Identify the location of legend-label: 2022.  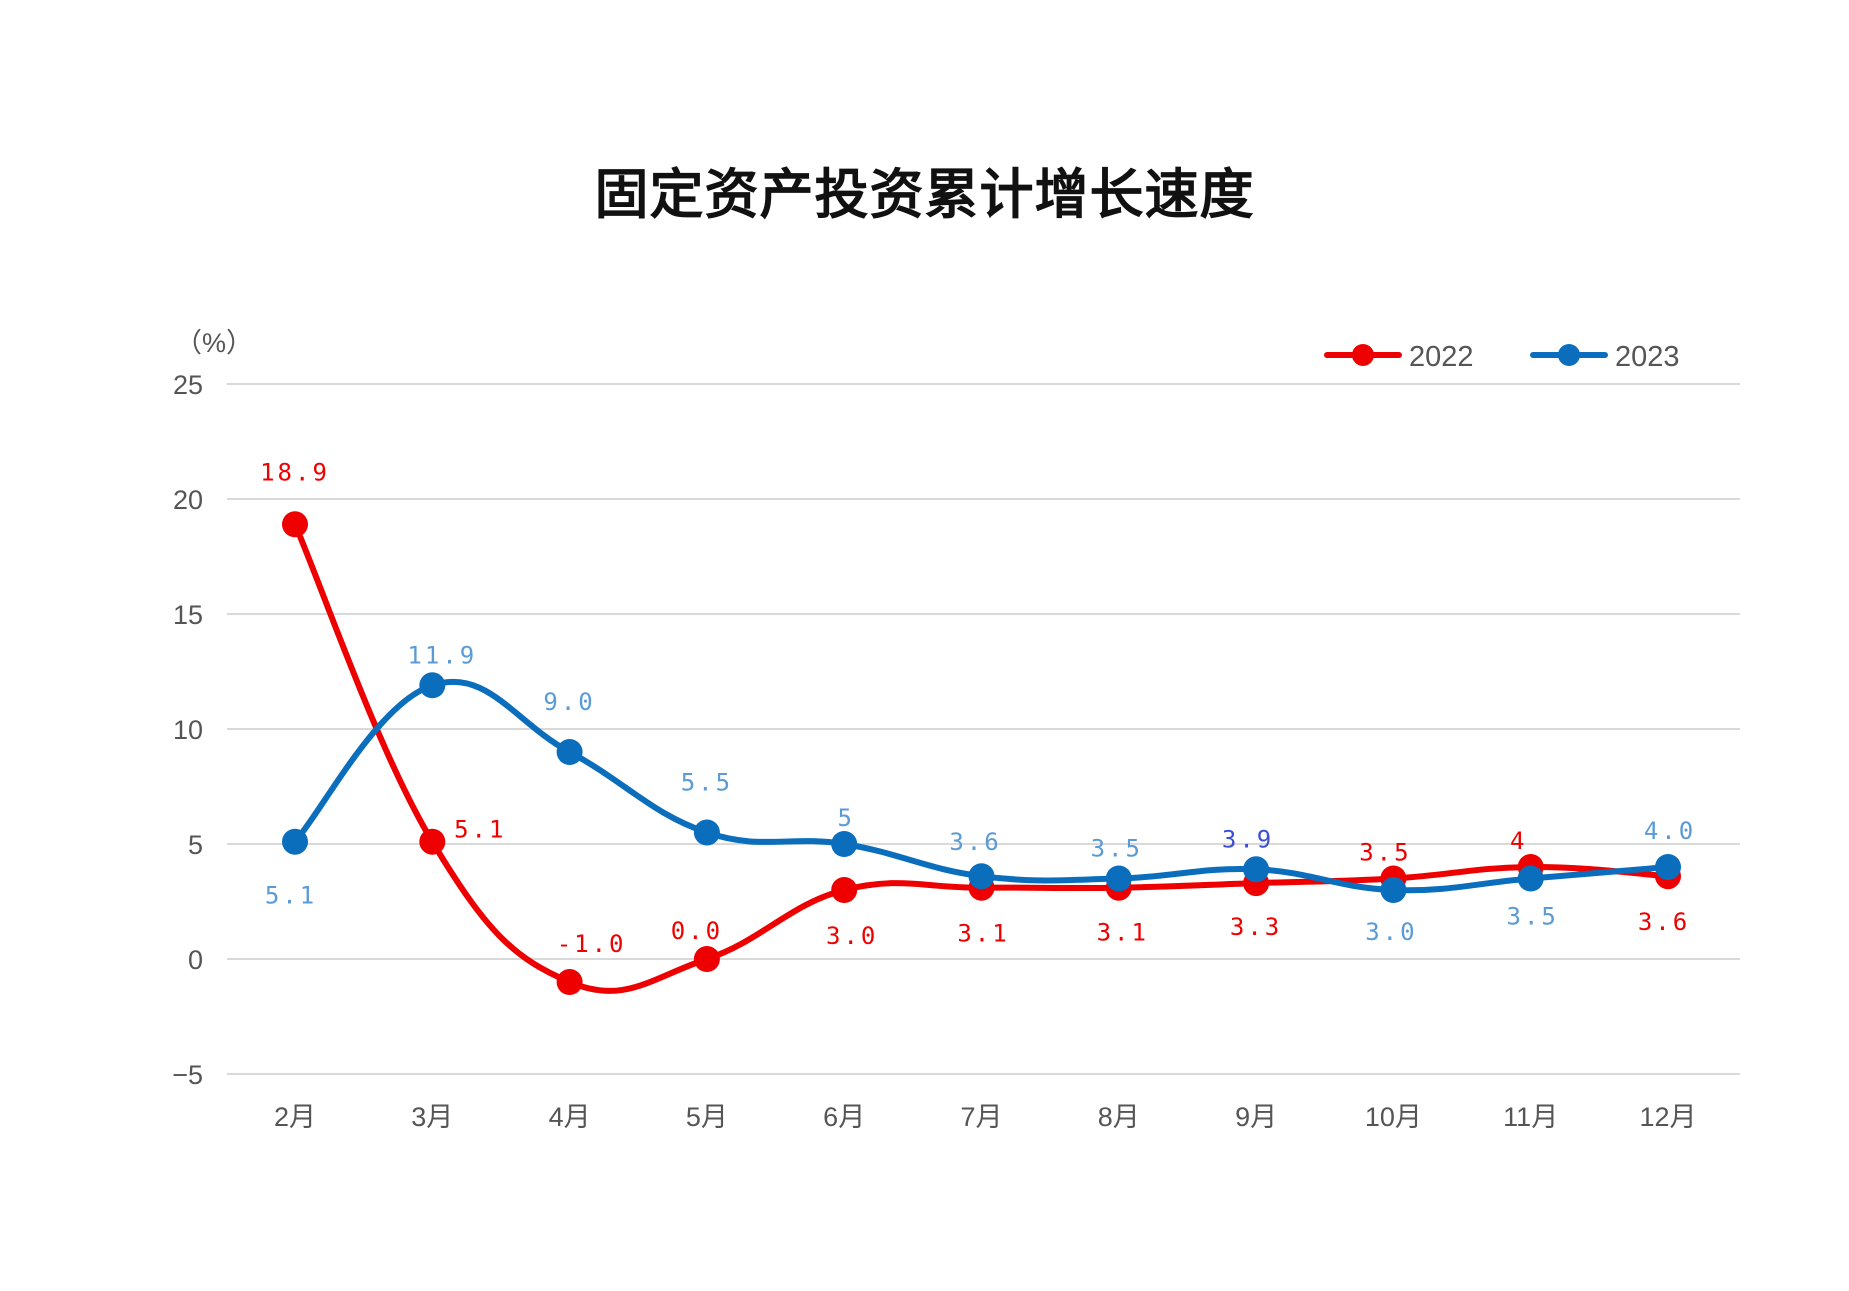
(1441, 357).